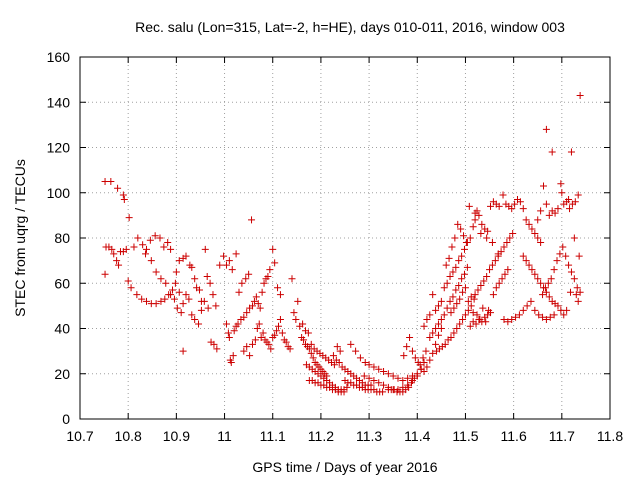 The image size is (640, 480). Describe the element at coordinates (514, 436) in the screenshot. I see `x-tick-label: 11.6` at that location.